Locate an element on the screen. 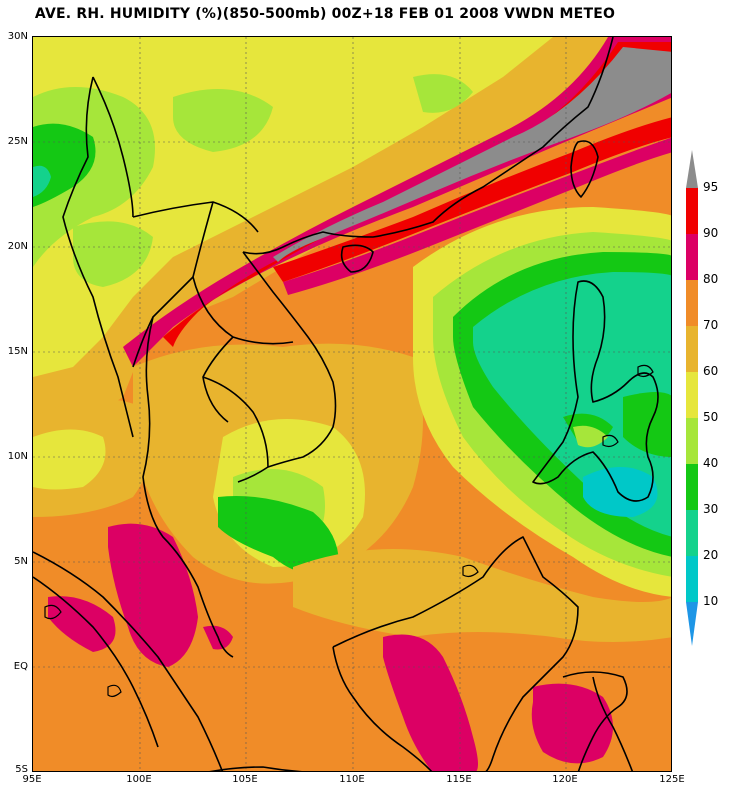  colorbar-label-80: 80 is located at coordinates (711, 279).